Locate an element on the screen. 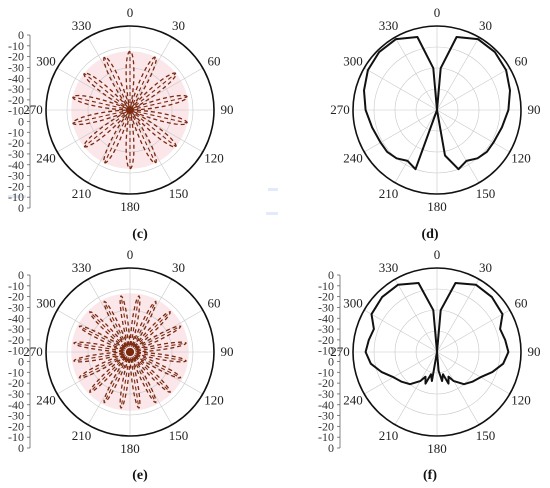 The height and width of the screenshot is (488, 550). pattern-line is located at coordinates (437, 334).